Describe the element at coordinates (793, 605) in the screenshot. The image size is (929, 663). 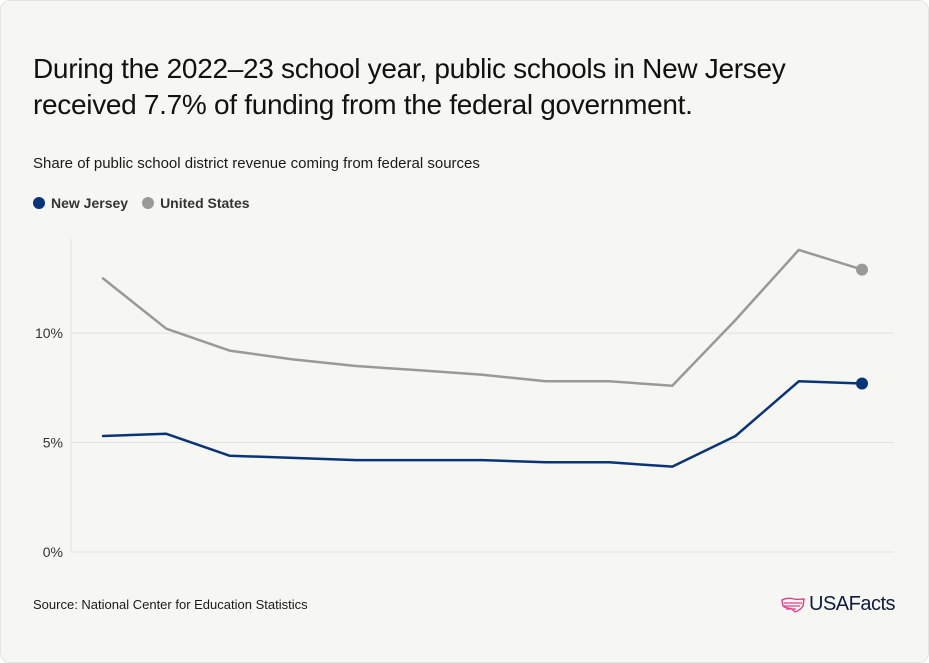
I see `us-flag-map-icon` at that location.